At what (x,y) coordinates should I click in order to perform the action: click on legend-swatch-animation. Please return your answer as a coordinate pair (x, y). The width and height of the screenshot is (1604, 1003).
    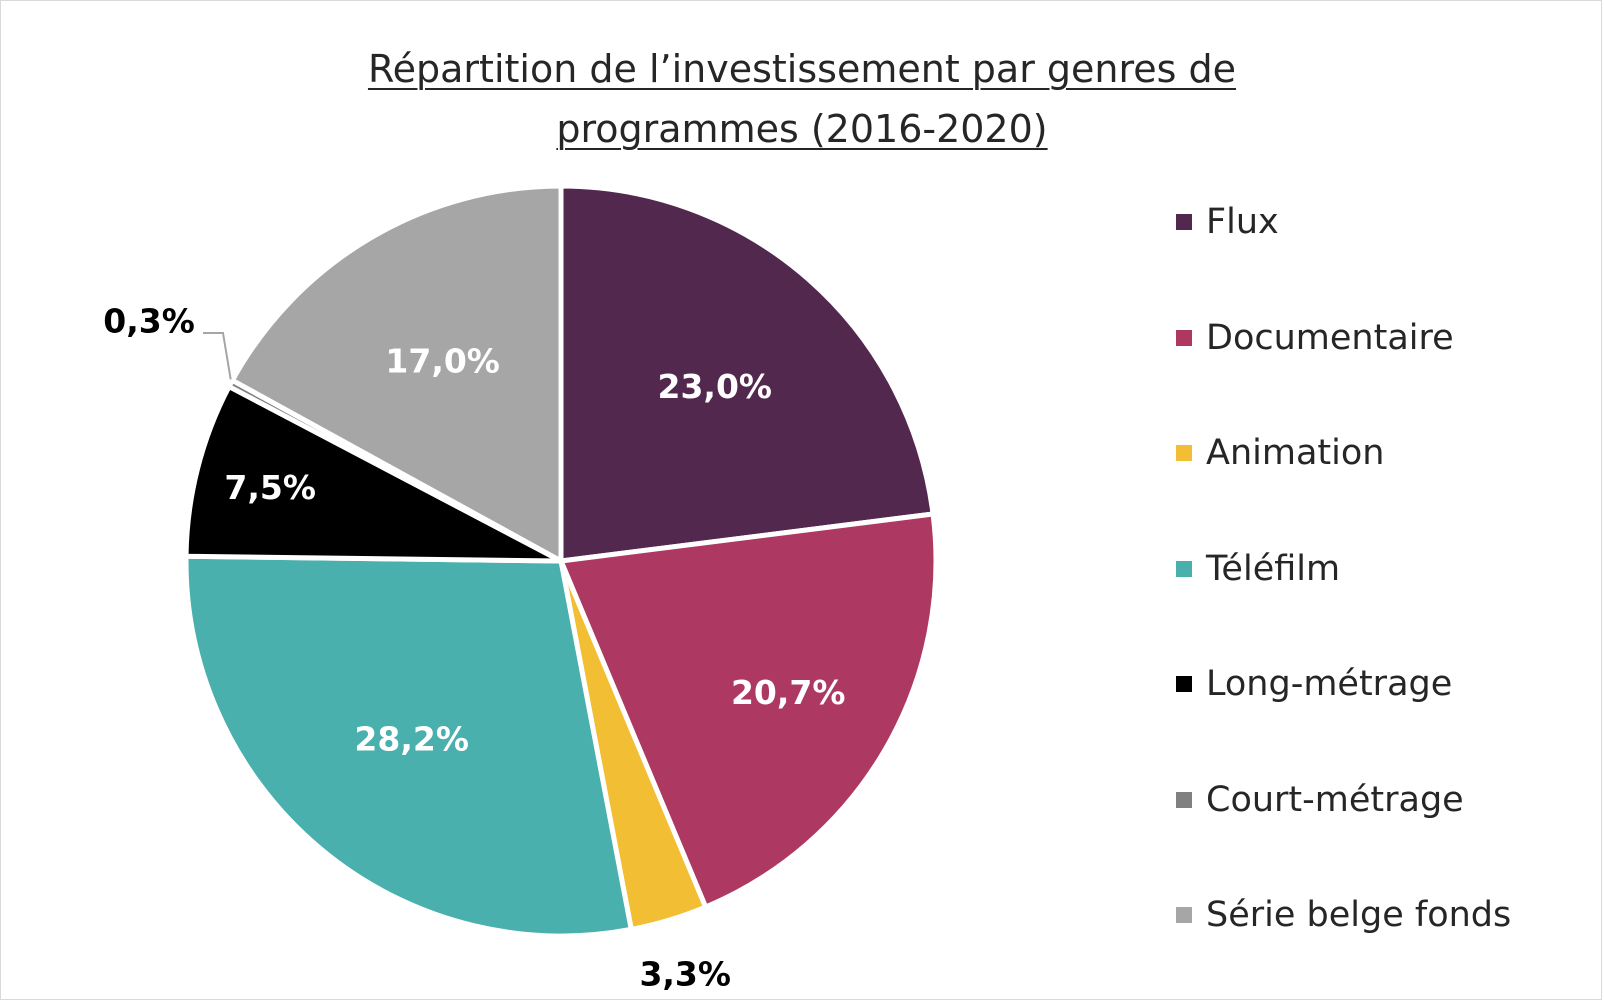
    Looking at the image, I should click on (1184, 453).